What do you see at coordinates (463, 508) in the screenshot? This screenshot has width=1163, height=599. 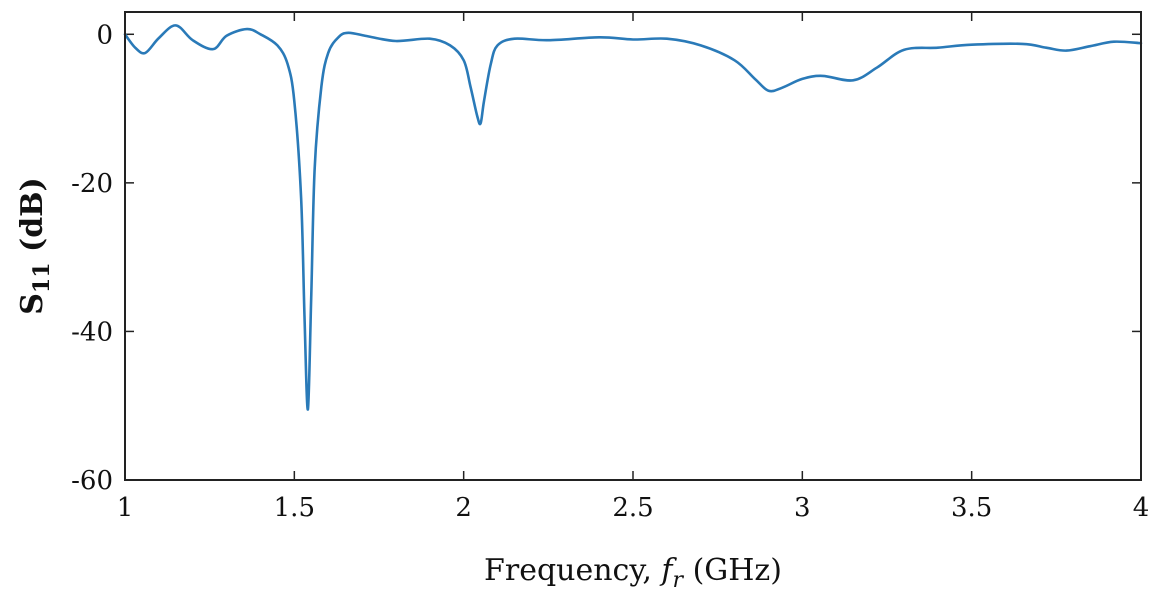 I see `x-tick-label: 2` at bounding box center [463, 508].